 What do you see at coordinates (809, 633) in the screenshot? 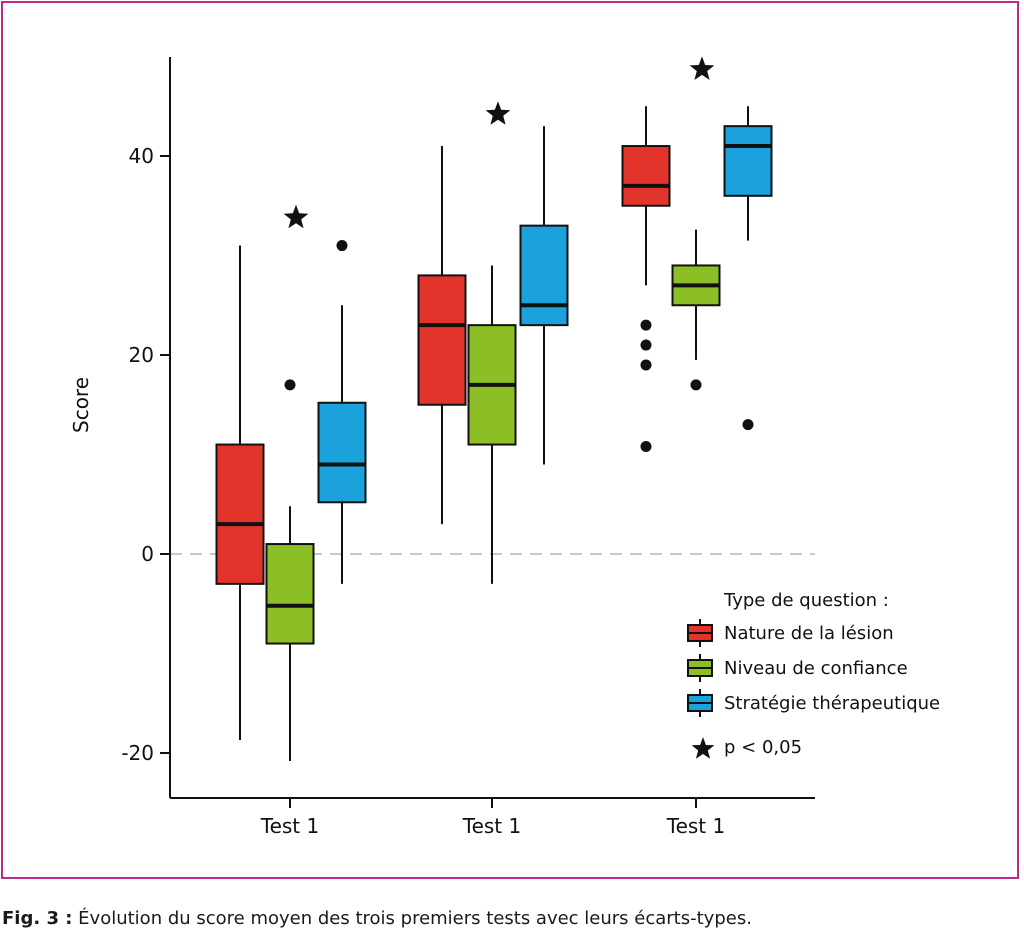
I see `legend-item-label: Nature de la lésion` at bounding box center [809, 633].